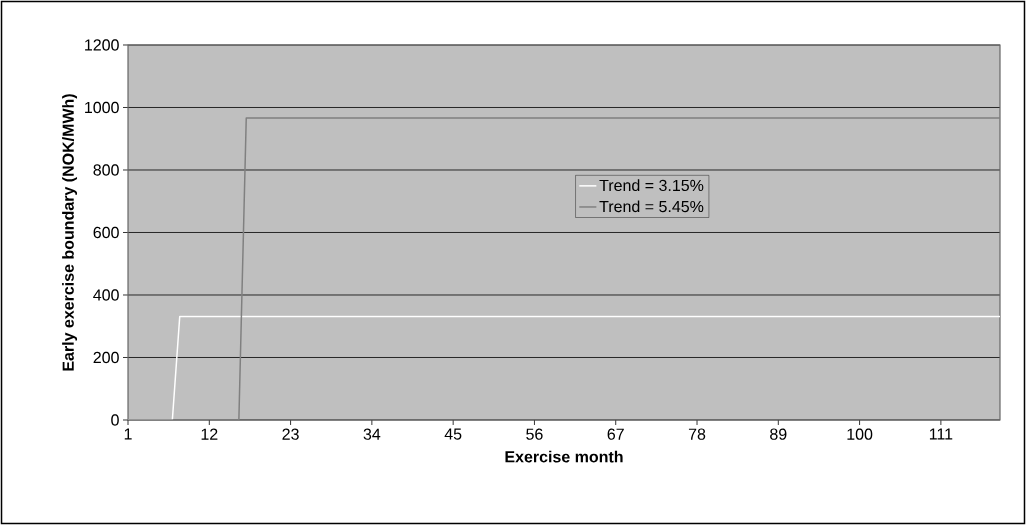 The height and width of the screenshot is (525, 1026). Describe the element at coordinates (128, 434) in the screenshot. I see `x-tick-label: 1` at that location.